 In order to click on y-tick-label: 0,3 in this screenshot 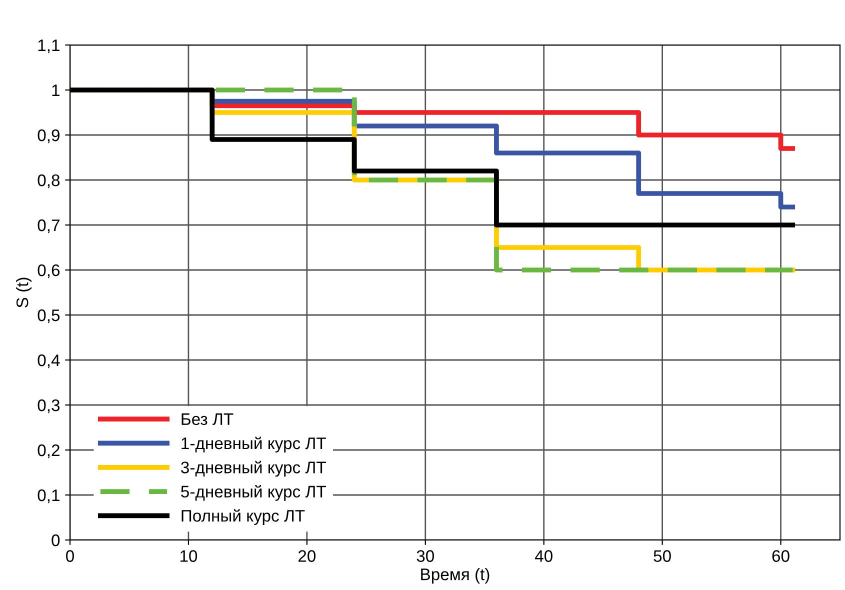, I will do `click(49, 406)`.